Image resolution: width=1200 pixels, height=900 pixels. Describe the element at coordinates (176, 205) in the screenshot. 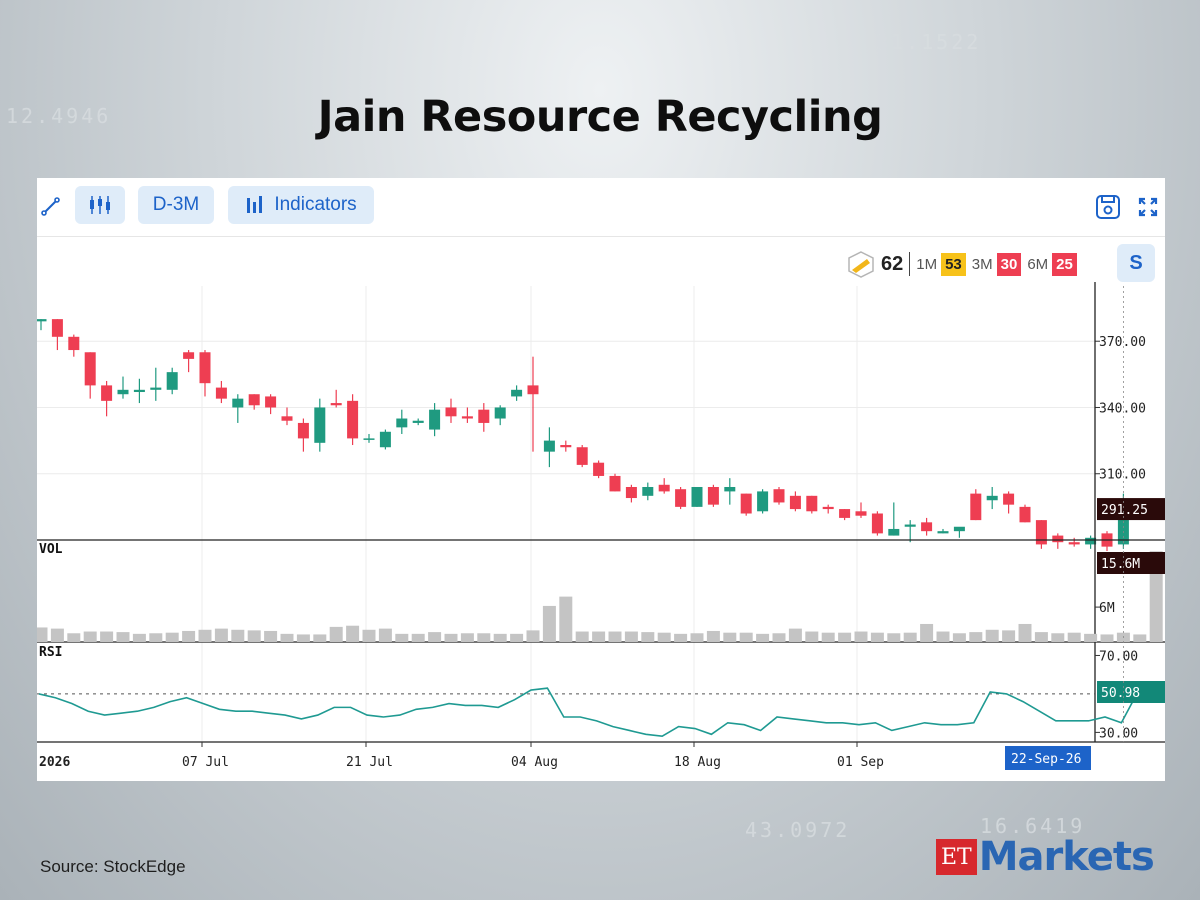

I see `range-button: D-3M` at that location.